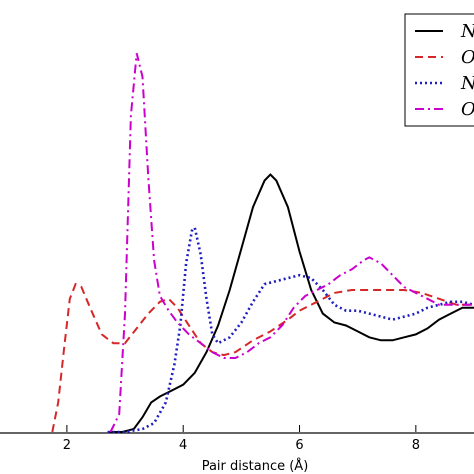  What do you see at coordinates (237, 433) in the screenshot?
I see `plot-frame` at bounding box center [237, 433].